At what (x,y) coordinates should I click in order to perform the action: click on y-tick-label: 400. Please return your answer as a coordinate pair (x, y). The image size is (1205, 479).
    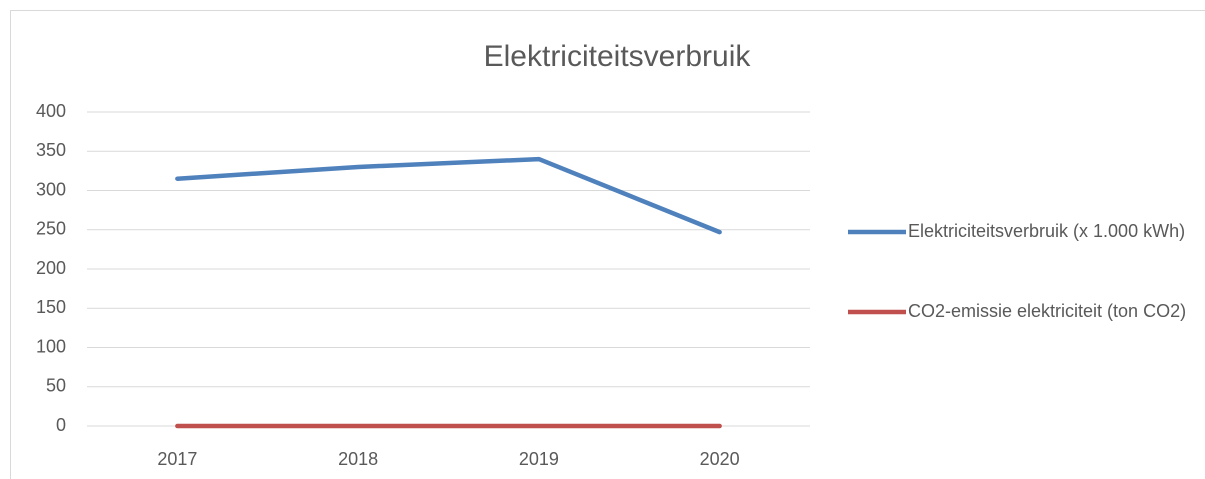
    Looking at the image, I should click on (51, 111).